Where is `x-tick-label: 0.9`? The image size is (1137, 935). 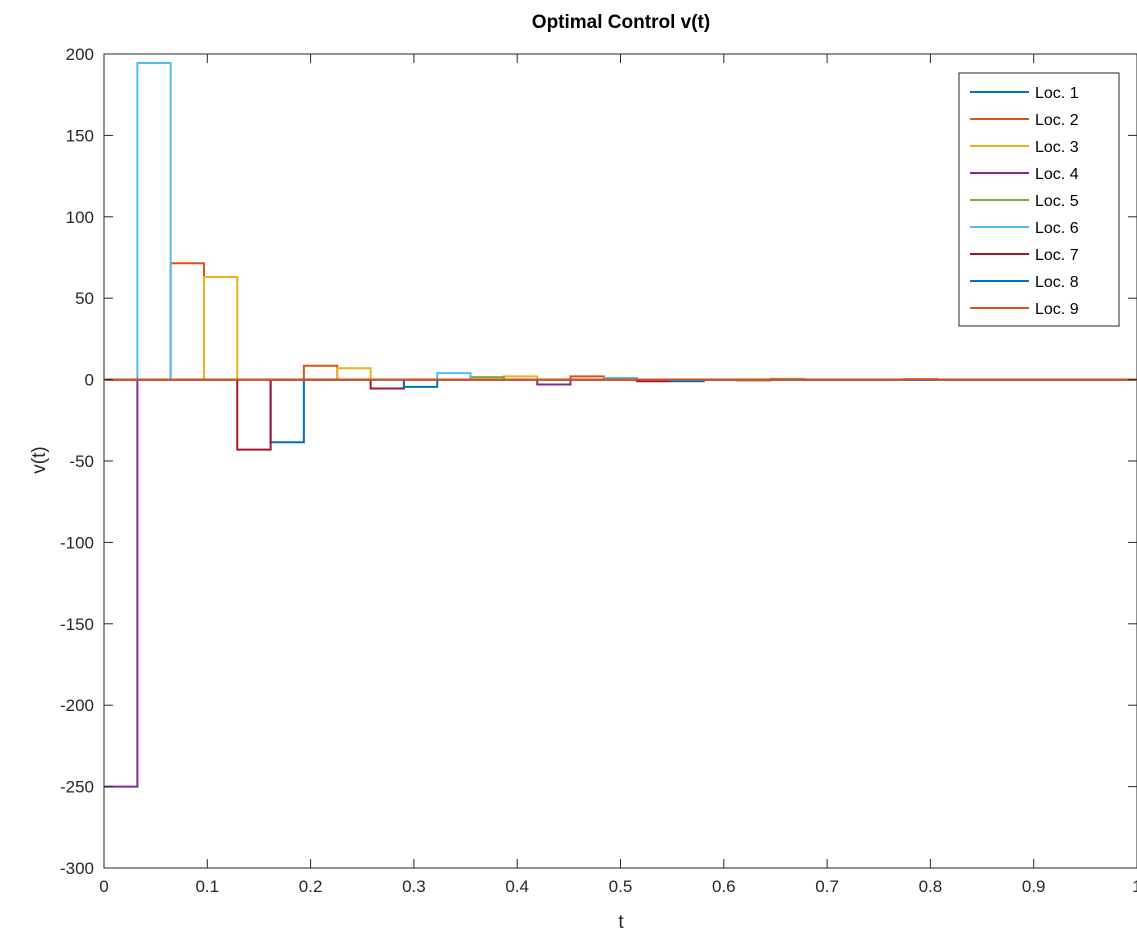 x-tick-label: 0.9 is located at coordinates (1034, 886).